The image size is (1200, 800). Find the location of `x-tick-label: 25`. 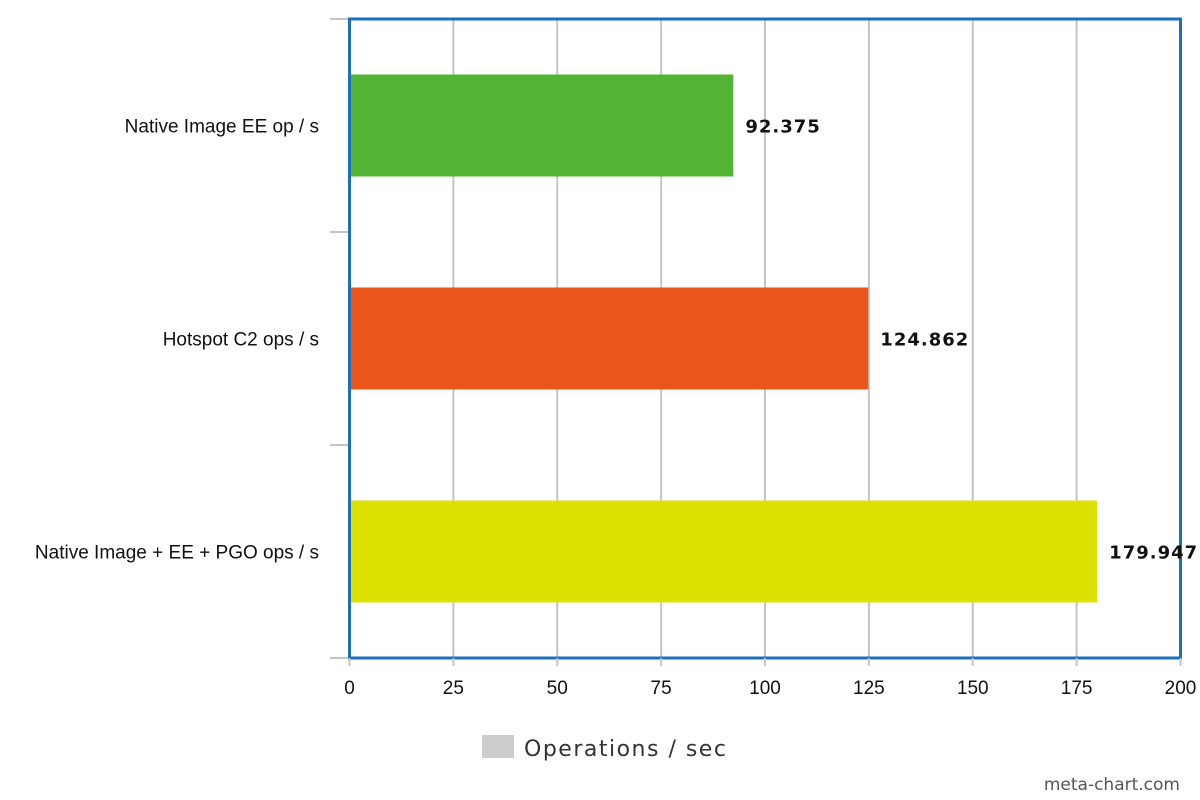

x-tick-label: 25 is located at coordinates (453, 688).